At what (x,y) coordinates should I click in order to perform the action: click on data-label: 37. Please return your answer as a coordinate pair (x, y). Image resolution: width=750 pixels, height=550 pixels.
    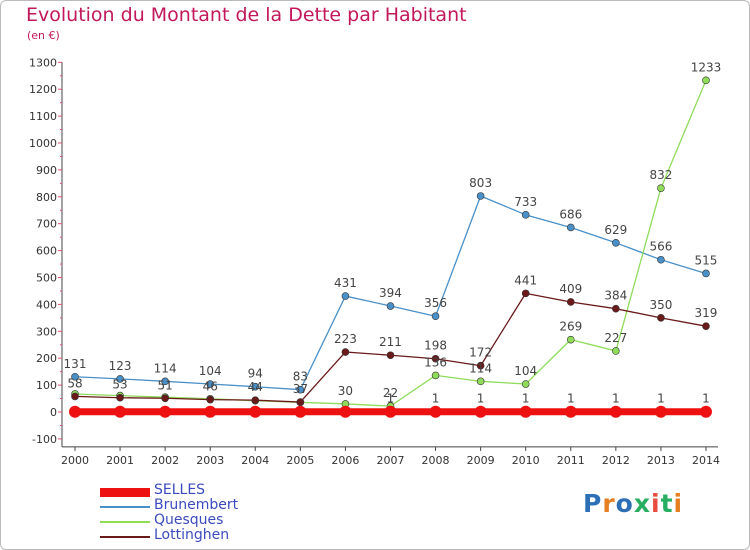
    Looking at the image, I should click on (300, 389).